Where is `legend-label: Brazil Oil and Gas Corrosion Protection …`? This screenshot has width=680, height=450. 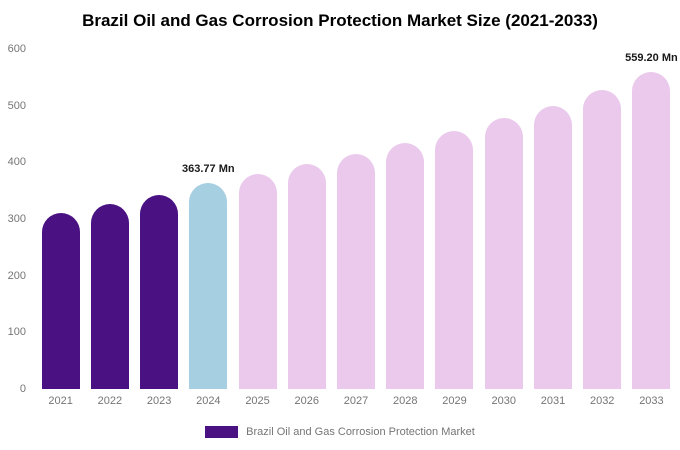
legend-label: Brazil Oil and Gas Corrosion Protection … is located at coordinates (360, 432).